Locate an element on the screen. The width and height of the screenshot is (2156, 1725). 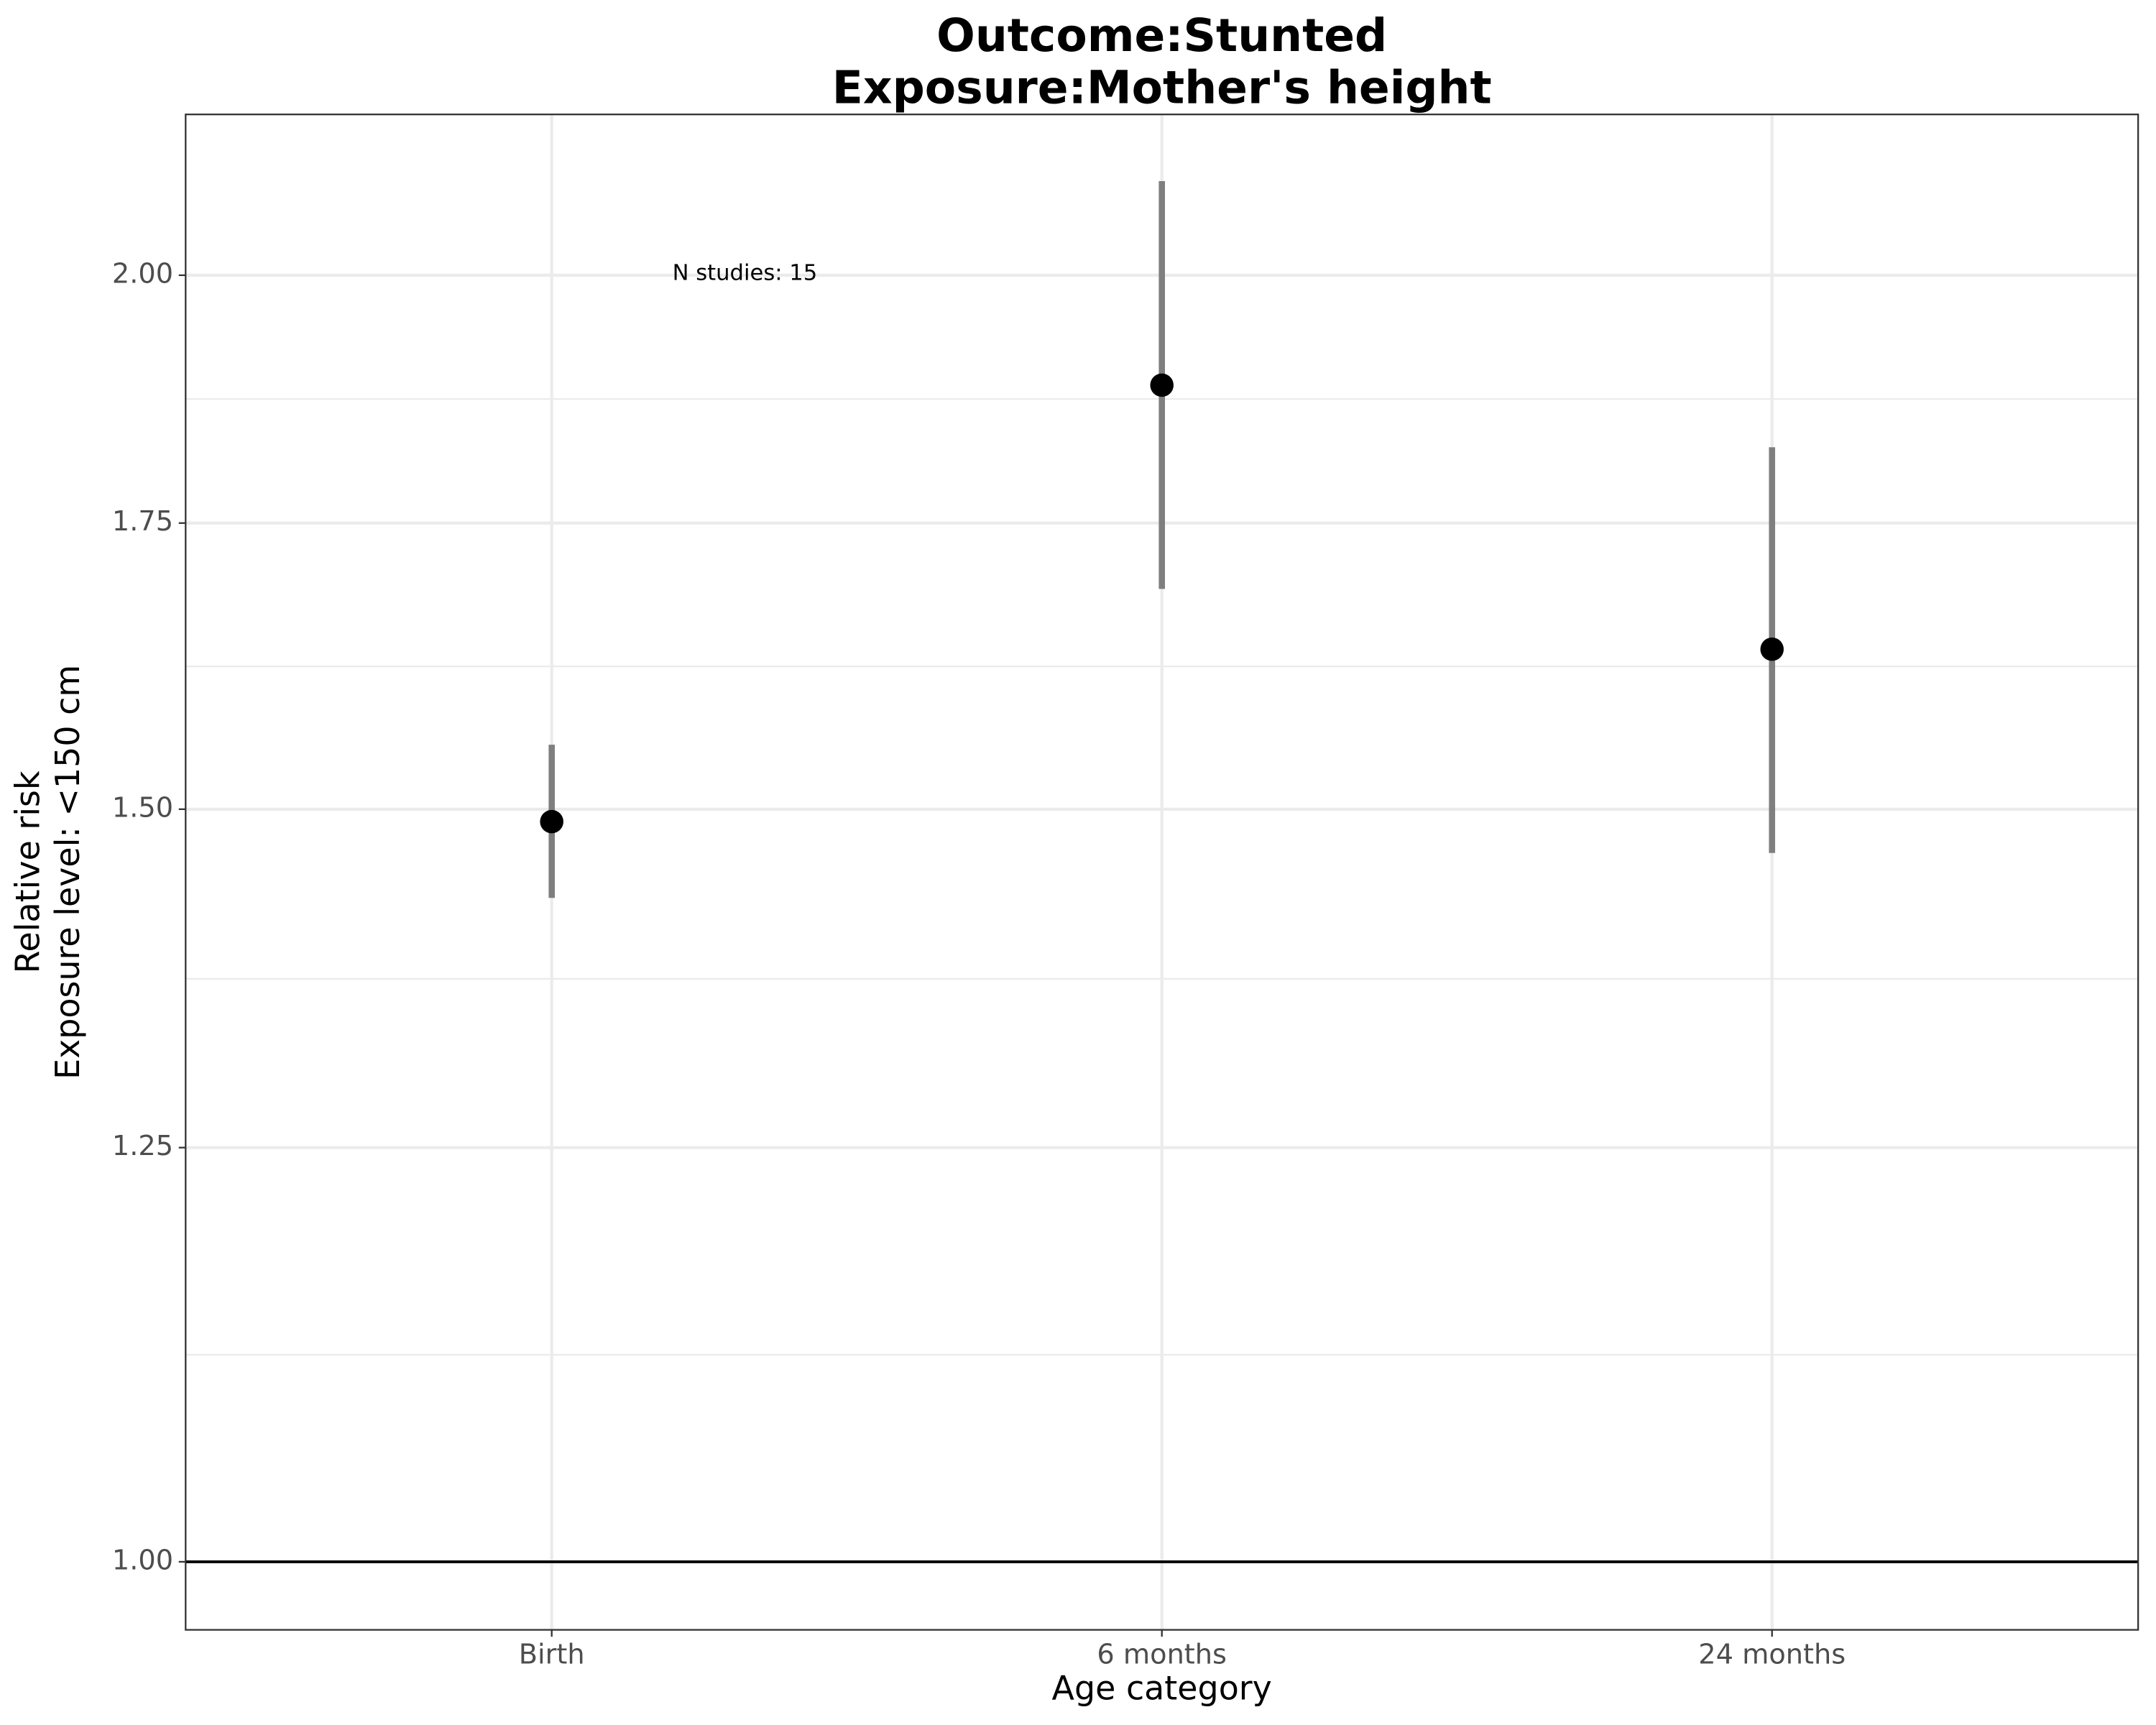
y-tick-label: 1.50 is located at coordinates (142, 807).